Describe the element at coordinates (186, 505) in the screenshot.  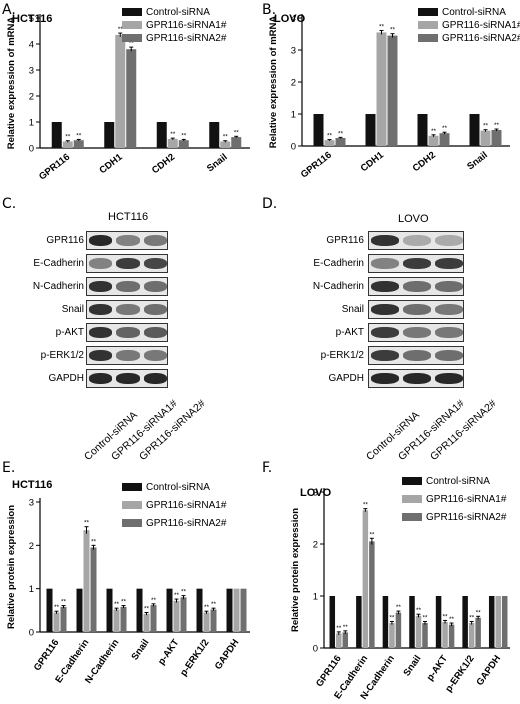
I see `legend-label: GPR116-siRNA1#` at that location.